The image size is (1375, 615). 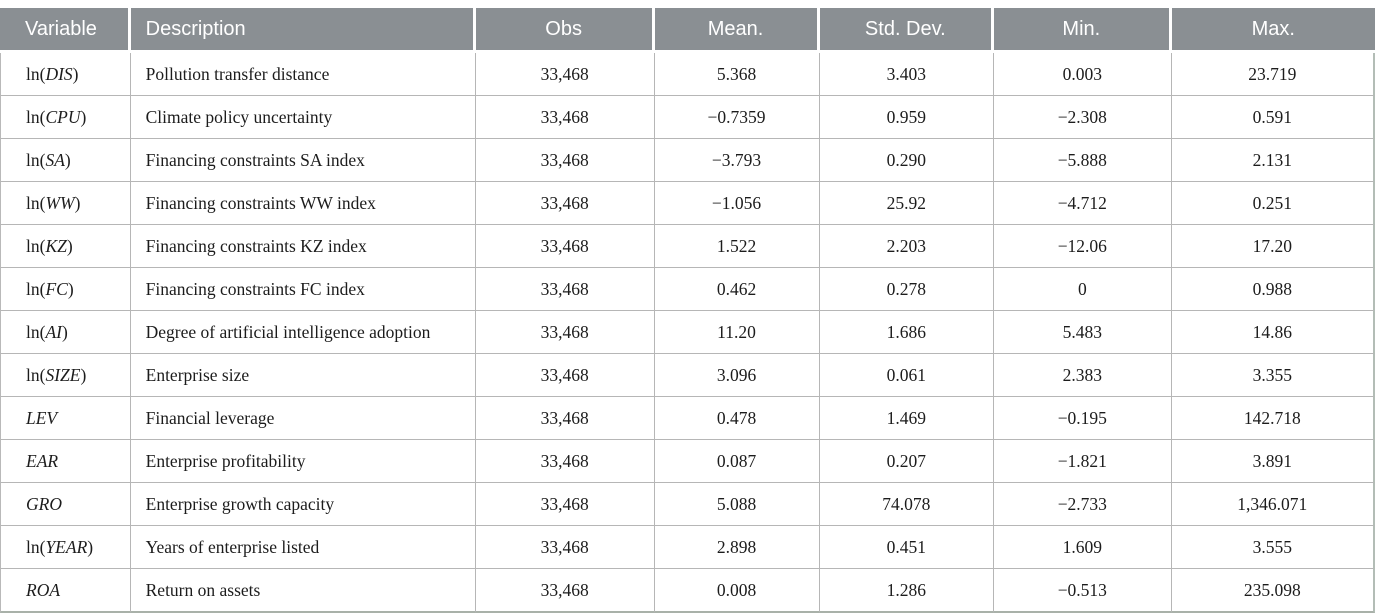 I want to click on cell-max: 1,346.071, so click(x=1273, y=504).